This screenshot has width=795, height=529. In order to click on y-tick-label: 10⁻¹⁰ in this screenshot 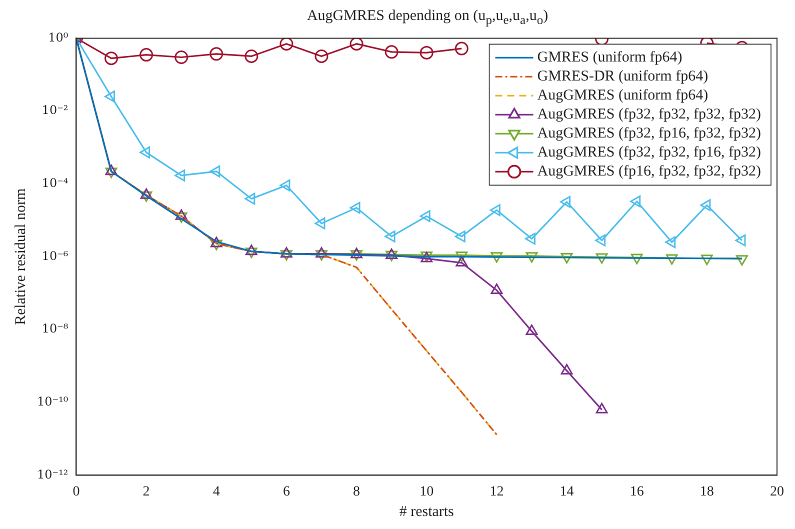, I will do `click(52, 401)`.